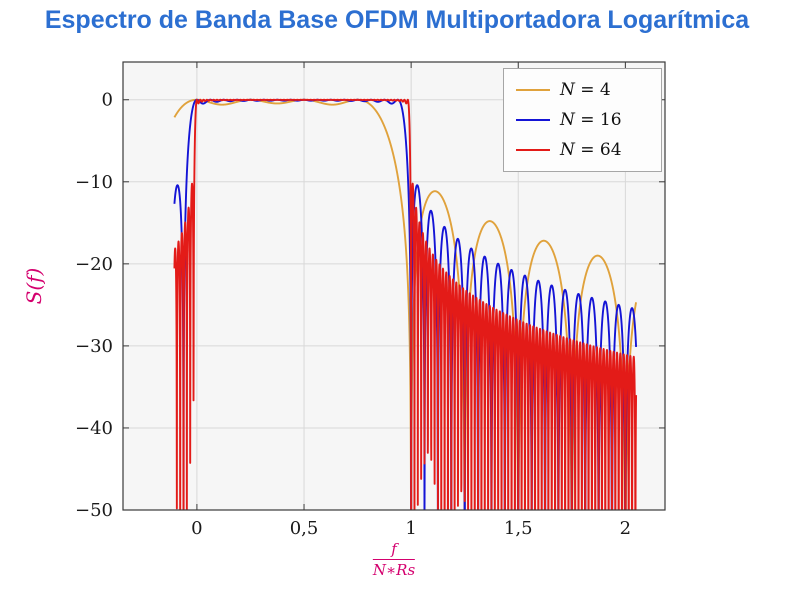 This screenshot has height=604, width=794. I want to click on y-tick-label: 0, so click(107, 100).